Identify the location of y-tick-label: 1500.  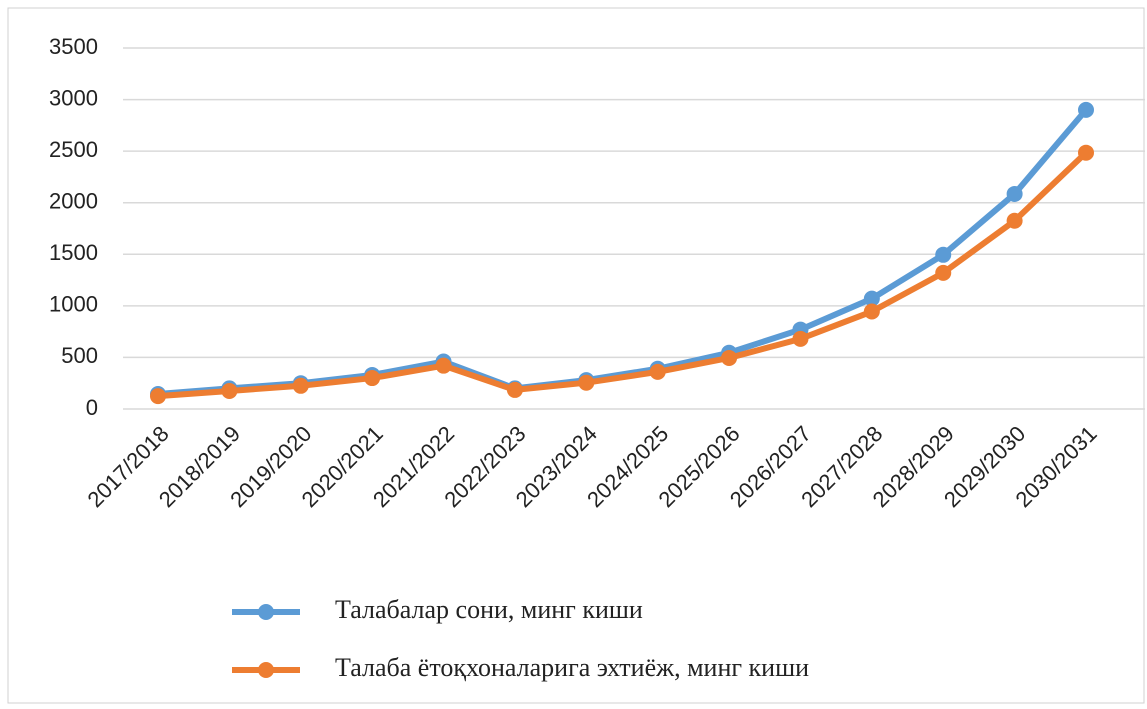
(73, 252).